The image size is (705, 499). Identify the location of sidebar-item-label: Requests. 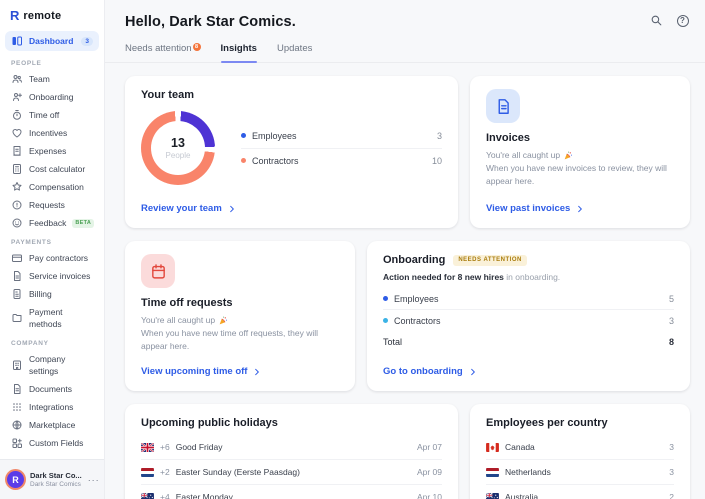
(47, 205).